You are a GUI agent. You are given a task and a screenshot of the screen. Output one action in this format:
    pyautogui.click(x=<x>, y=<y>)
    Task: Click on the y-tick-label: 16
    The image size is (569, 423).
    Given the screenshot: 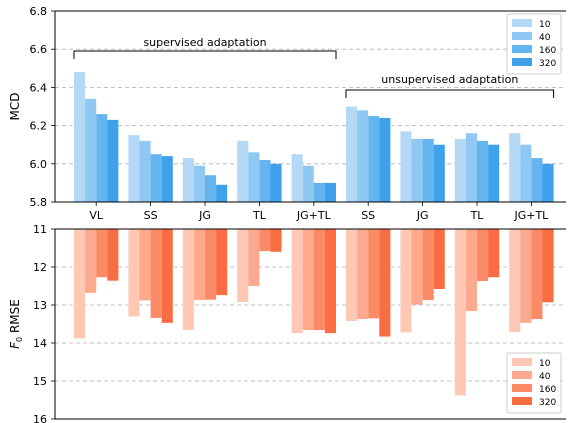 What is the action you would take?
    pyautogui.click(x=40, y=418)
    